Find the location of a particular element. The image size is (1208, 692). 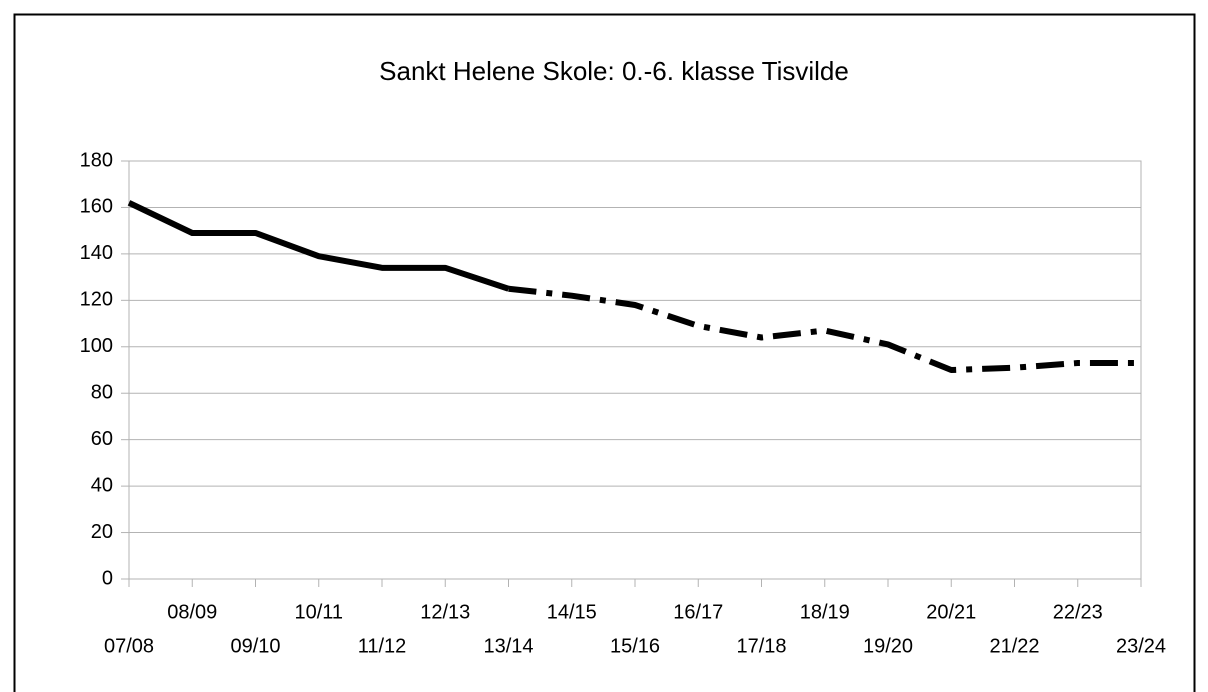

y-tick-label: 140 is located at coordinates (96, 253).